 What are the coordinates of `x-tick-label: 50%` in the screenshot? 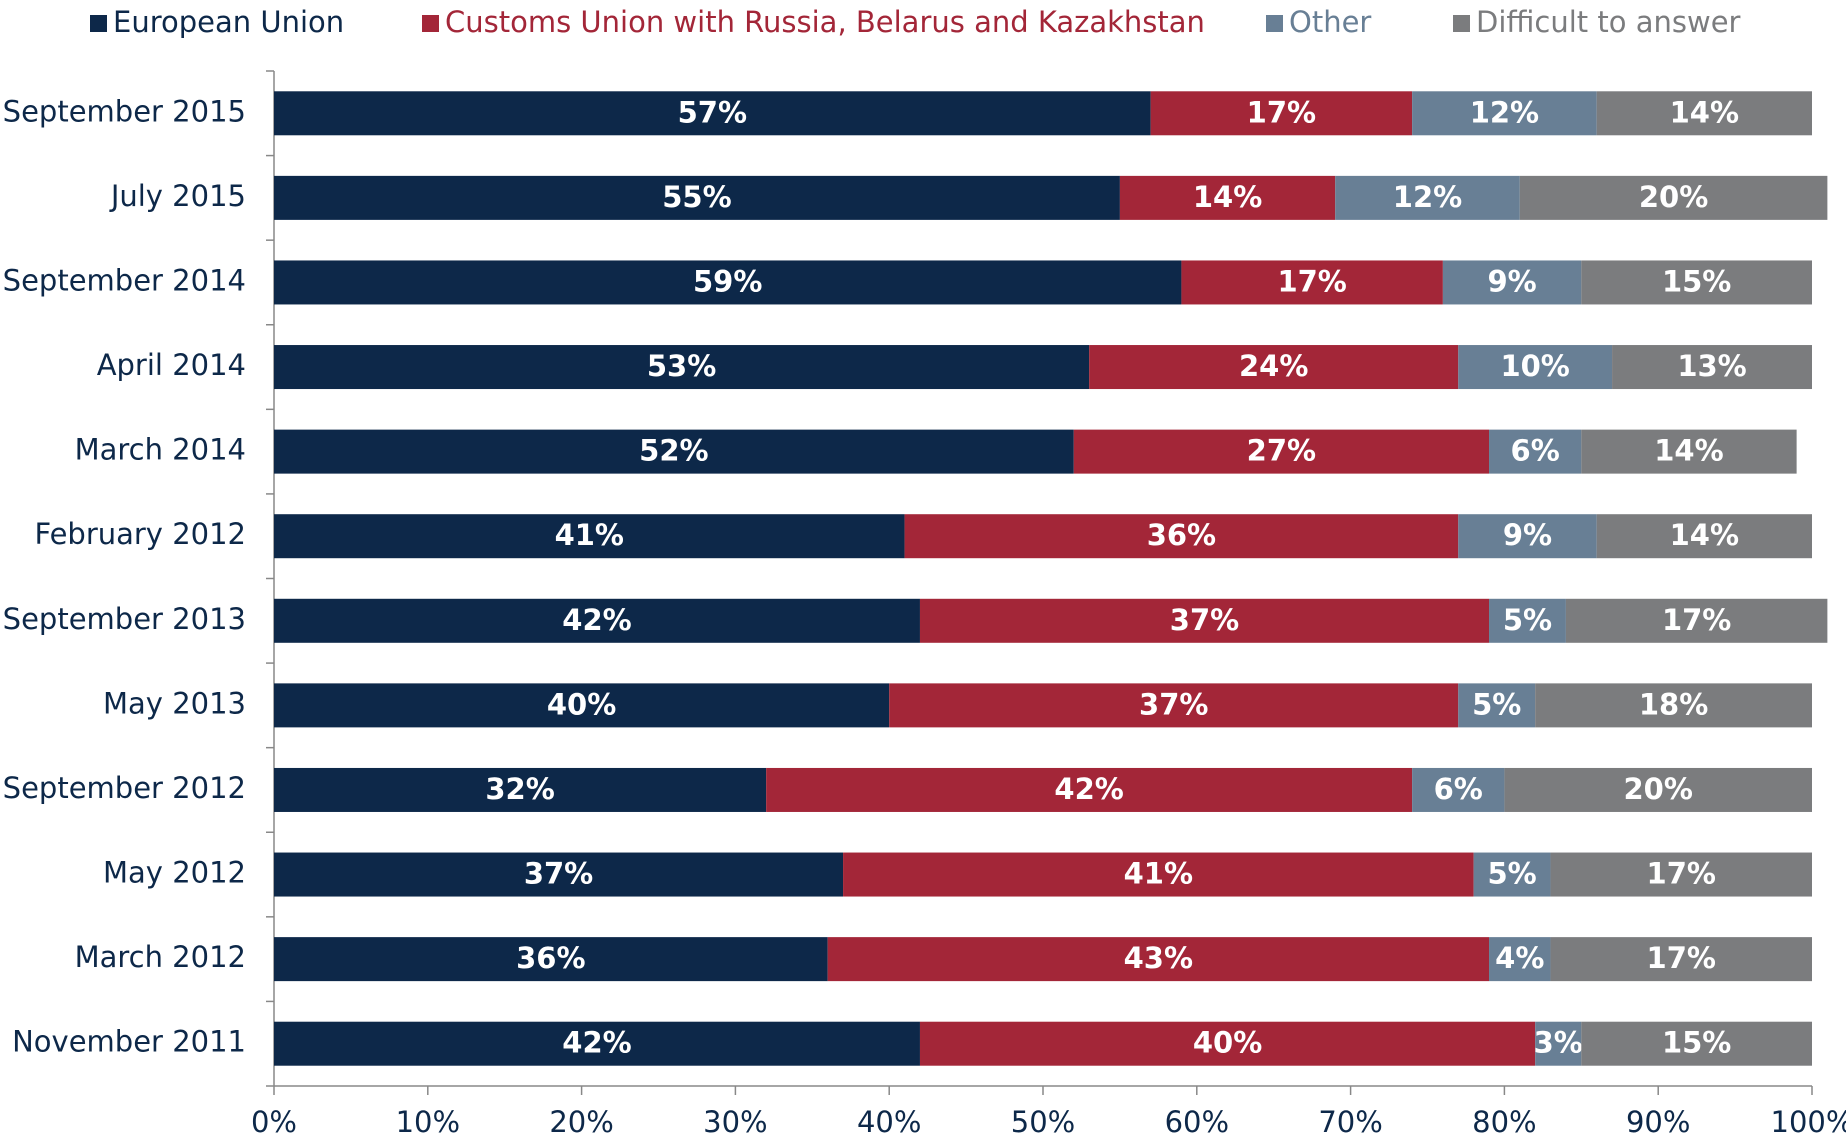 It's located at (1043, 1121).